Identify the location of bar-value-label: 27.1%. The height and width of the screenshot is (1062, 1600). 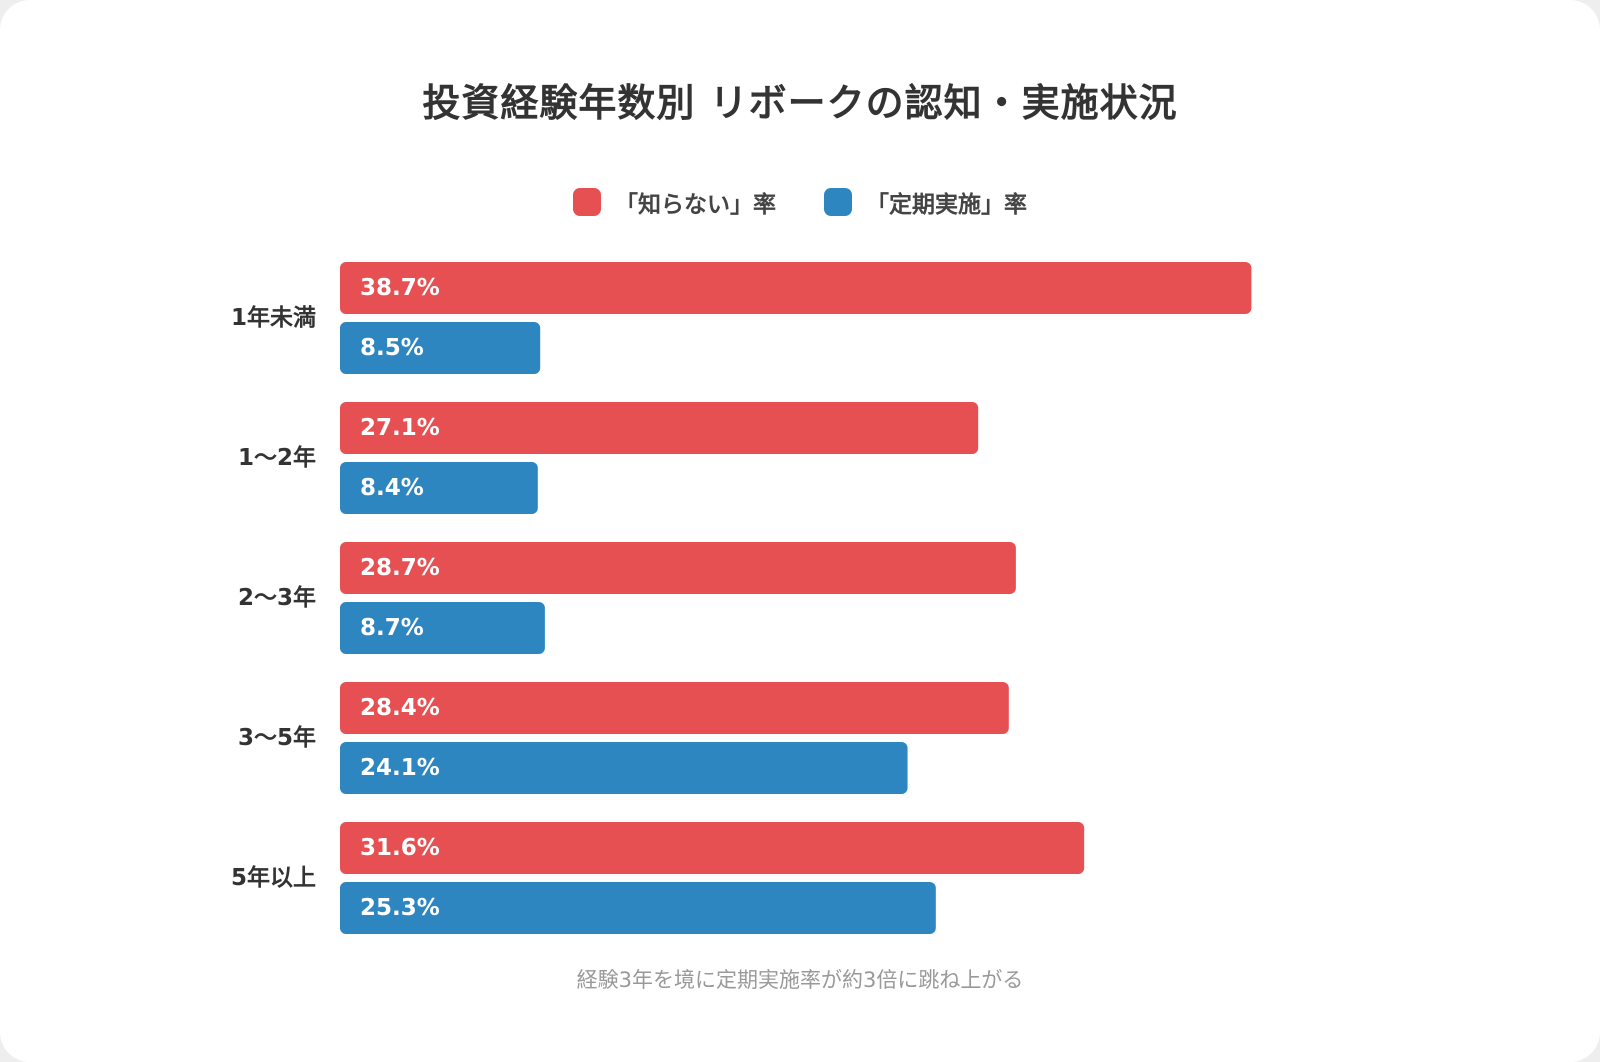
(400, 428).